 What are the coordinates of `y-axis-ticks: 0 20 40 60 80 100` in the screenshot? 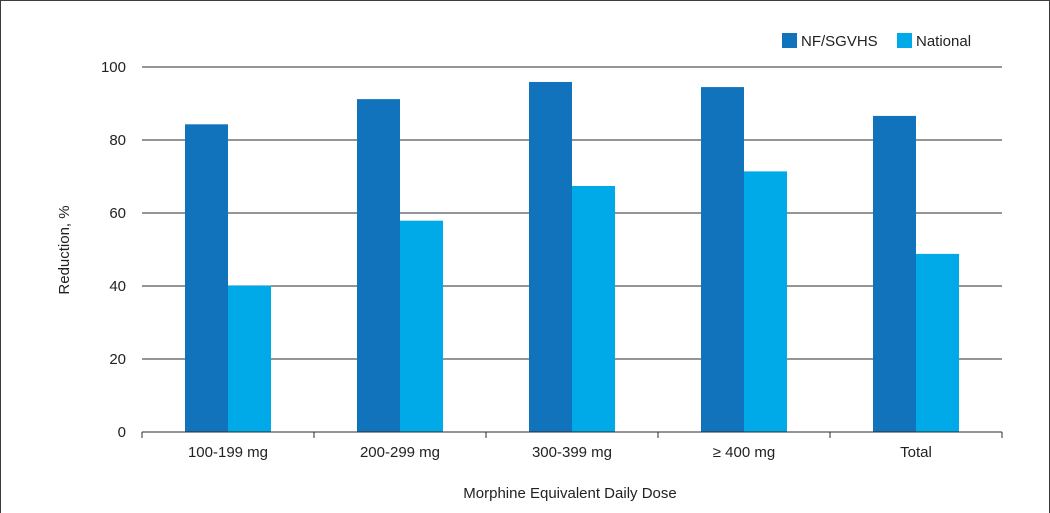 It's located at (113, 250).